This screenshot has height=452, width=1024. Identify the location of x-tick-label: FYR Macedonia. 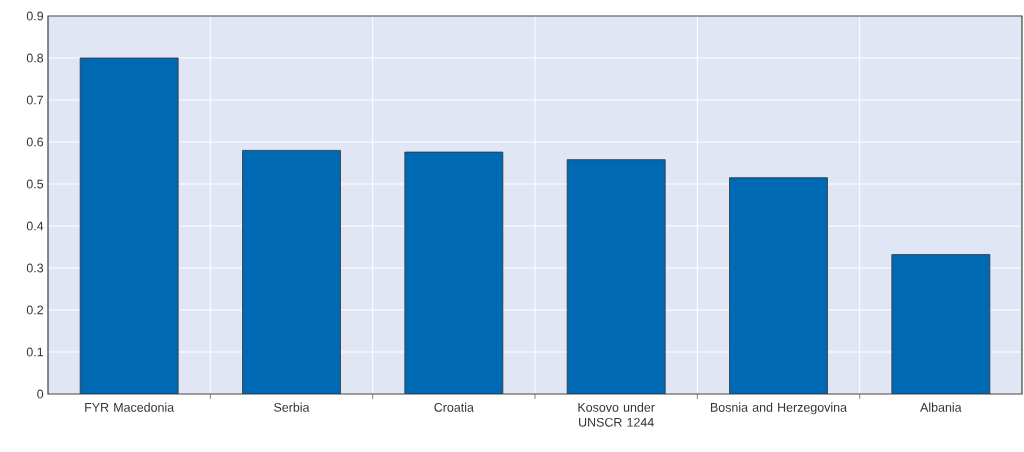
(130, 407).